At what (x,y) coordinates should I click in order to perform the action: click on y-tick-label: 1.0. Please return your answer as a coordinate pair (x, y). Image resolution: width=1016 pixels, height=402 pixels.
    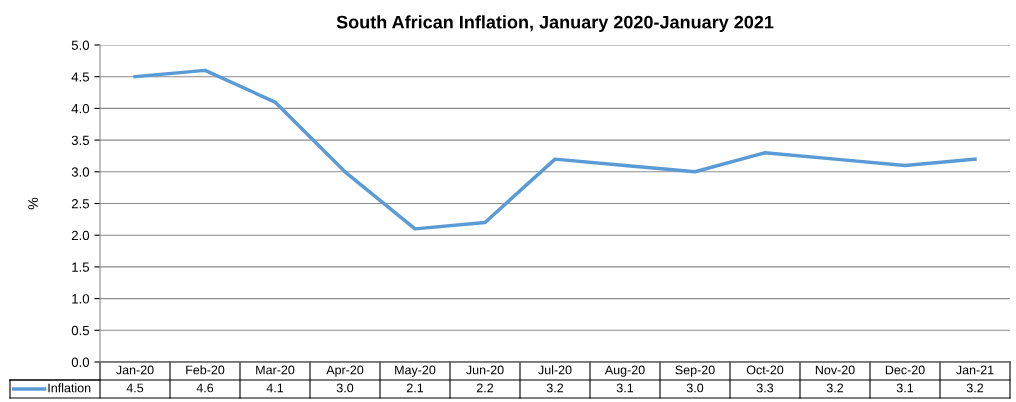
    Looking at the image, I should click on (81, 299).